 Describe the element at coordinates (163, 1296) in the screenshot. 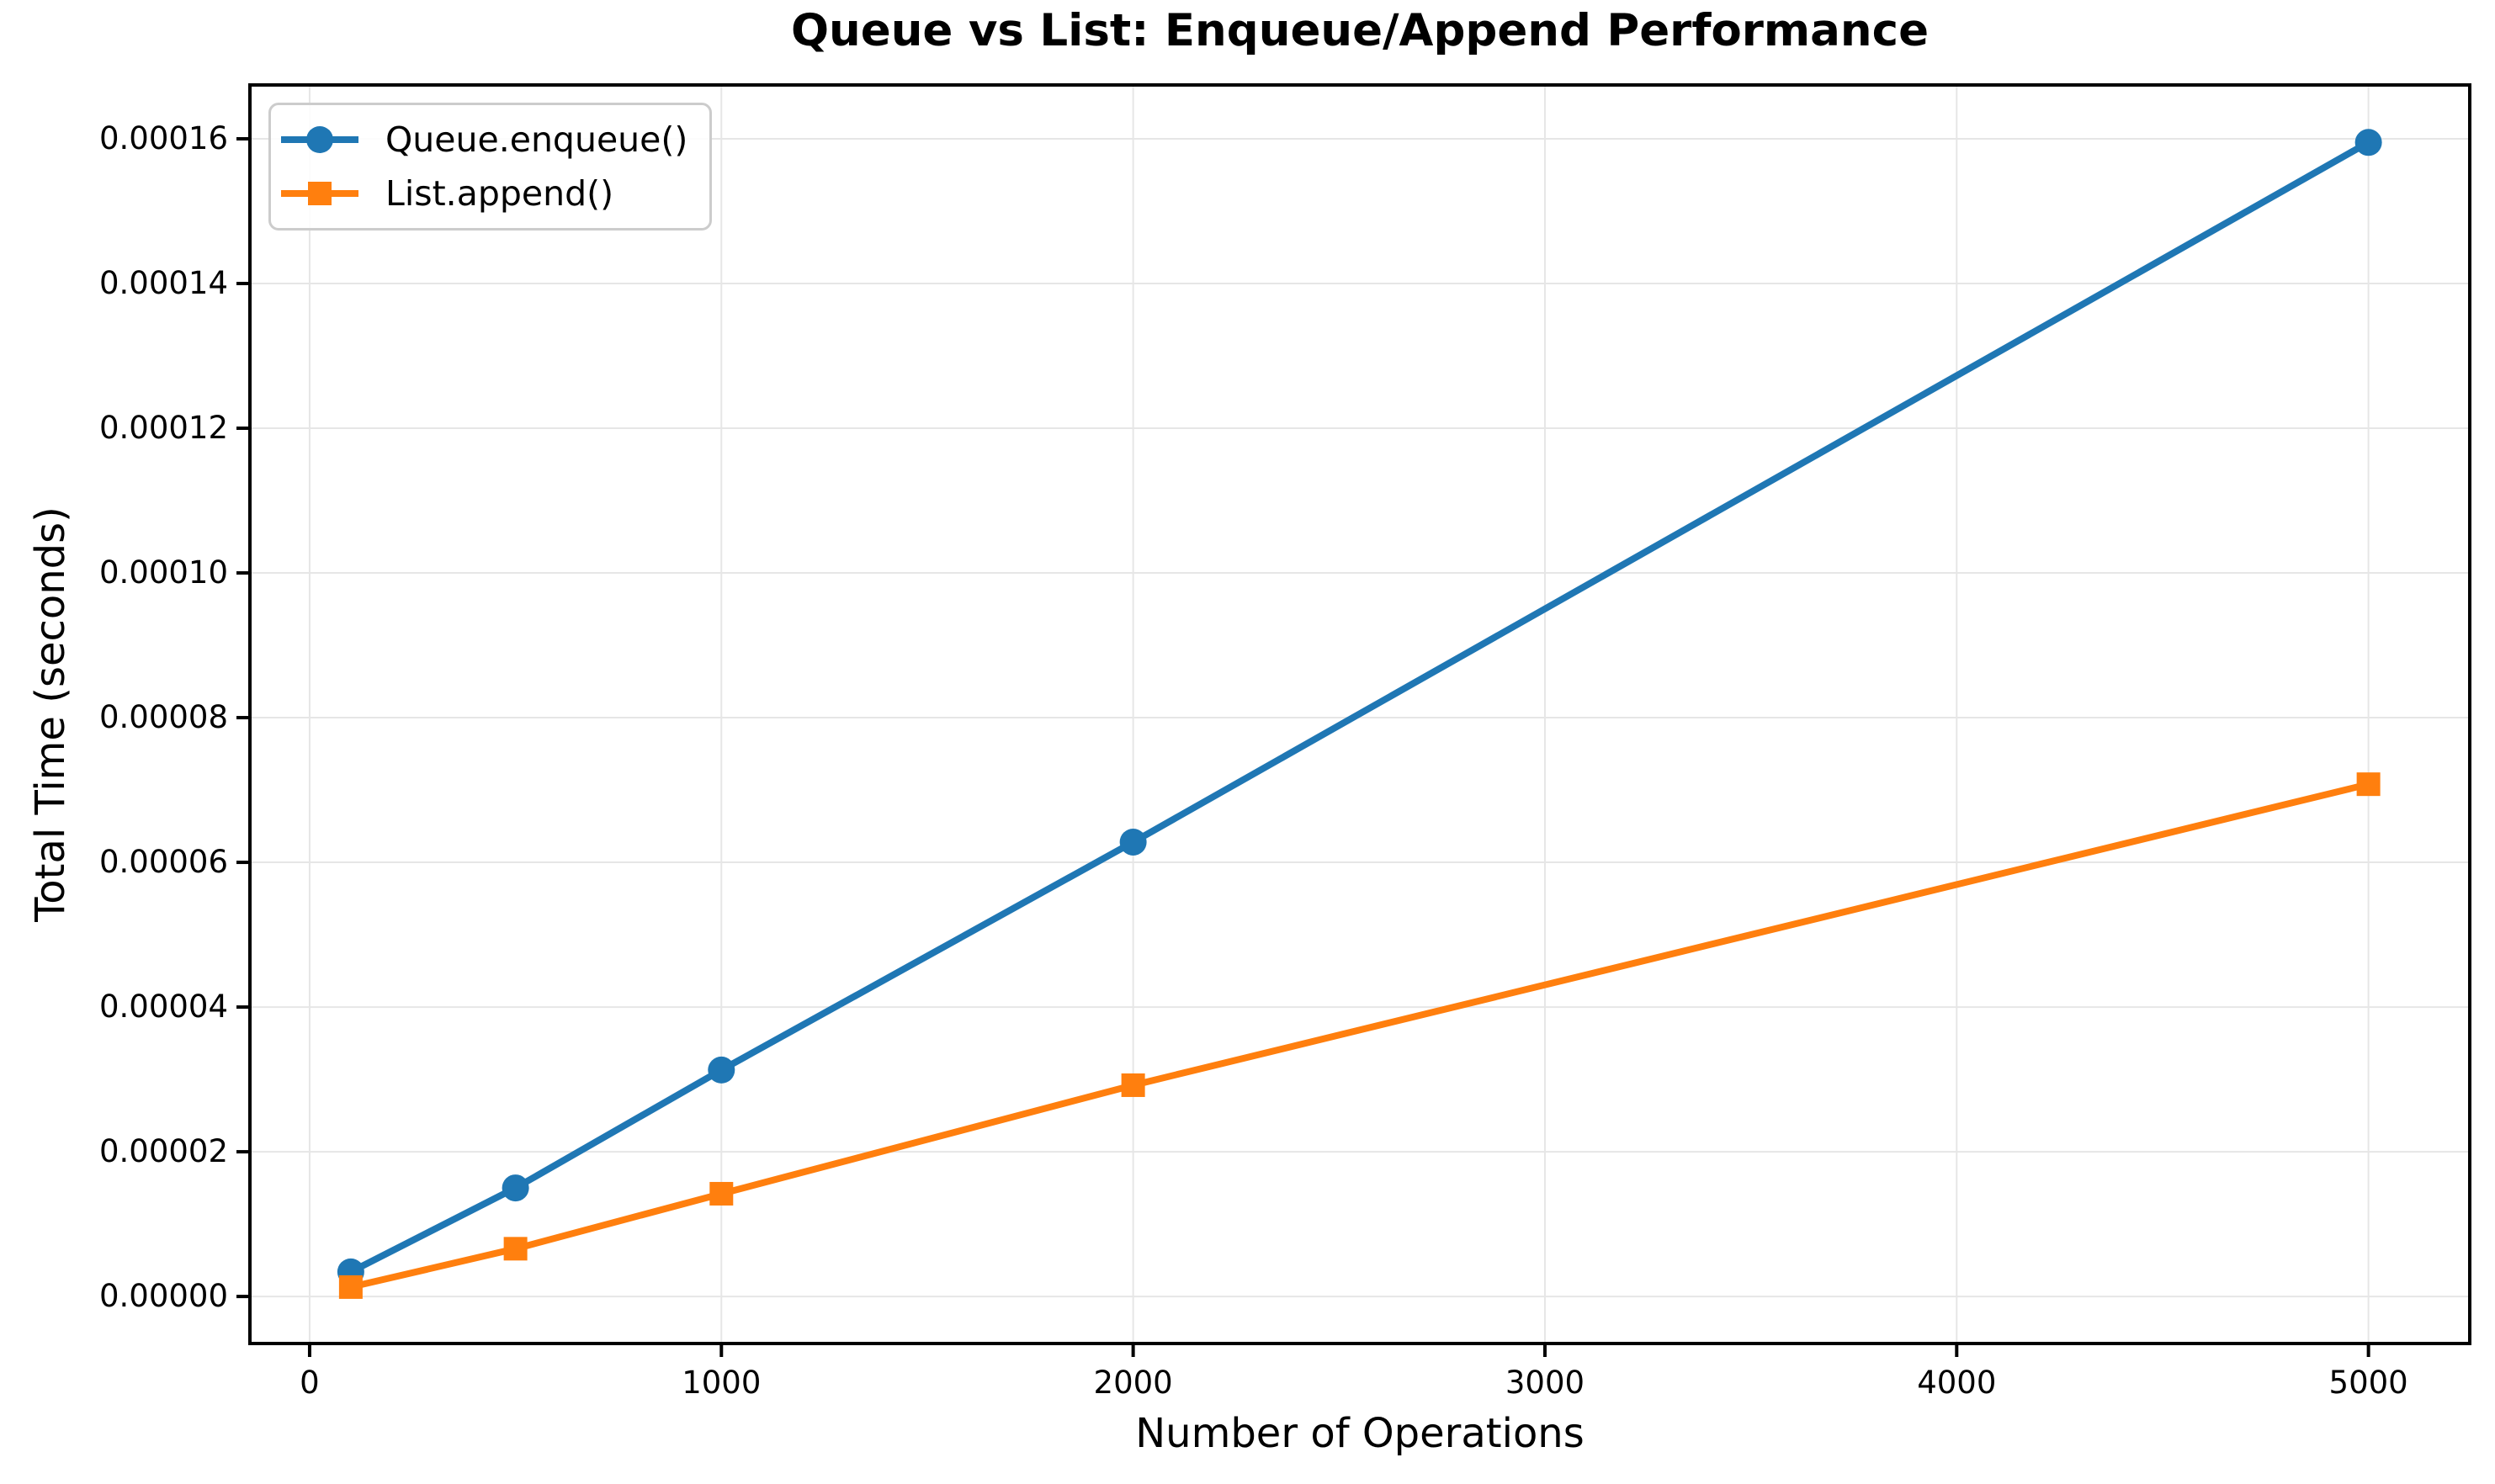

I see `y-tick-label: 0.00000` at that location.